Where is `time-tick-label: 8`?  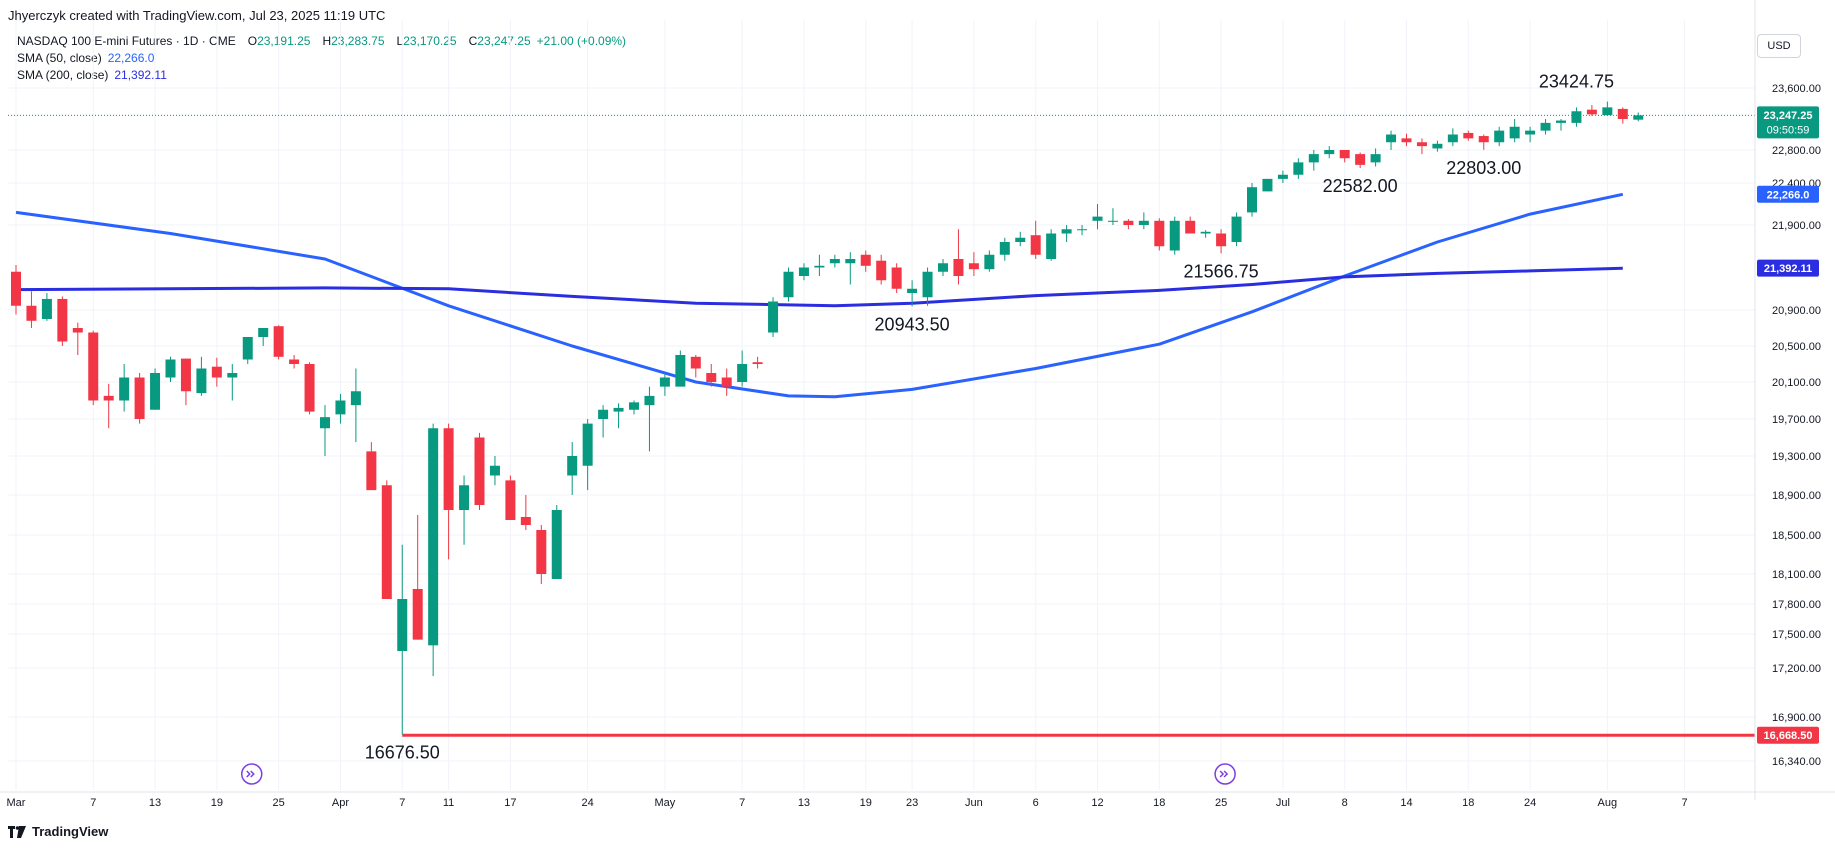 time-tick-label: 8 is located at coordinates (1345, 803).